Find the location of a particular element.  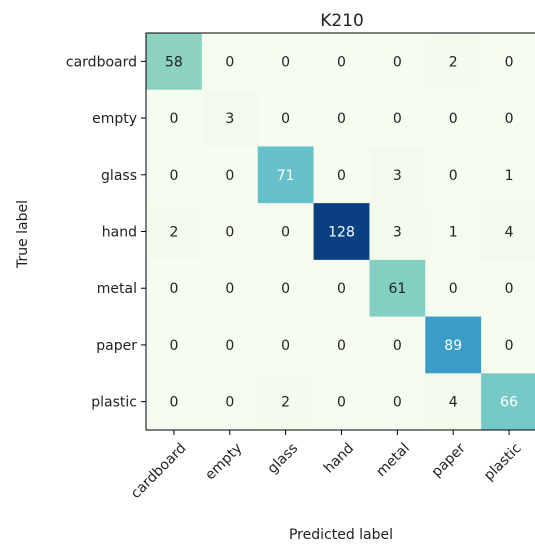

cell-value-label: 71 is located at coordinates (286, 176).